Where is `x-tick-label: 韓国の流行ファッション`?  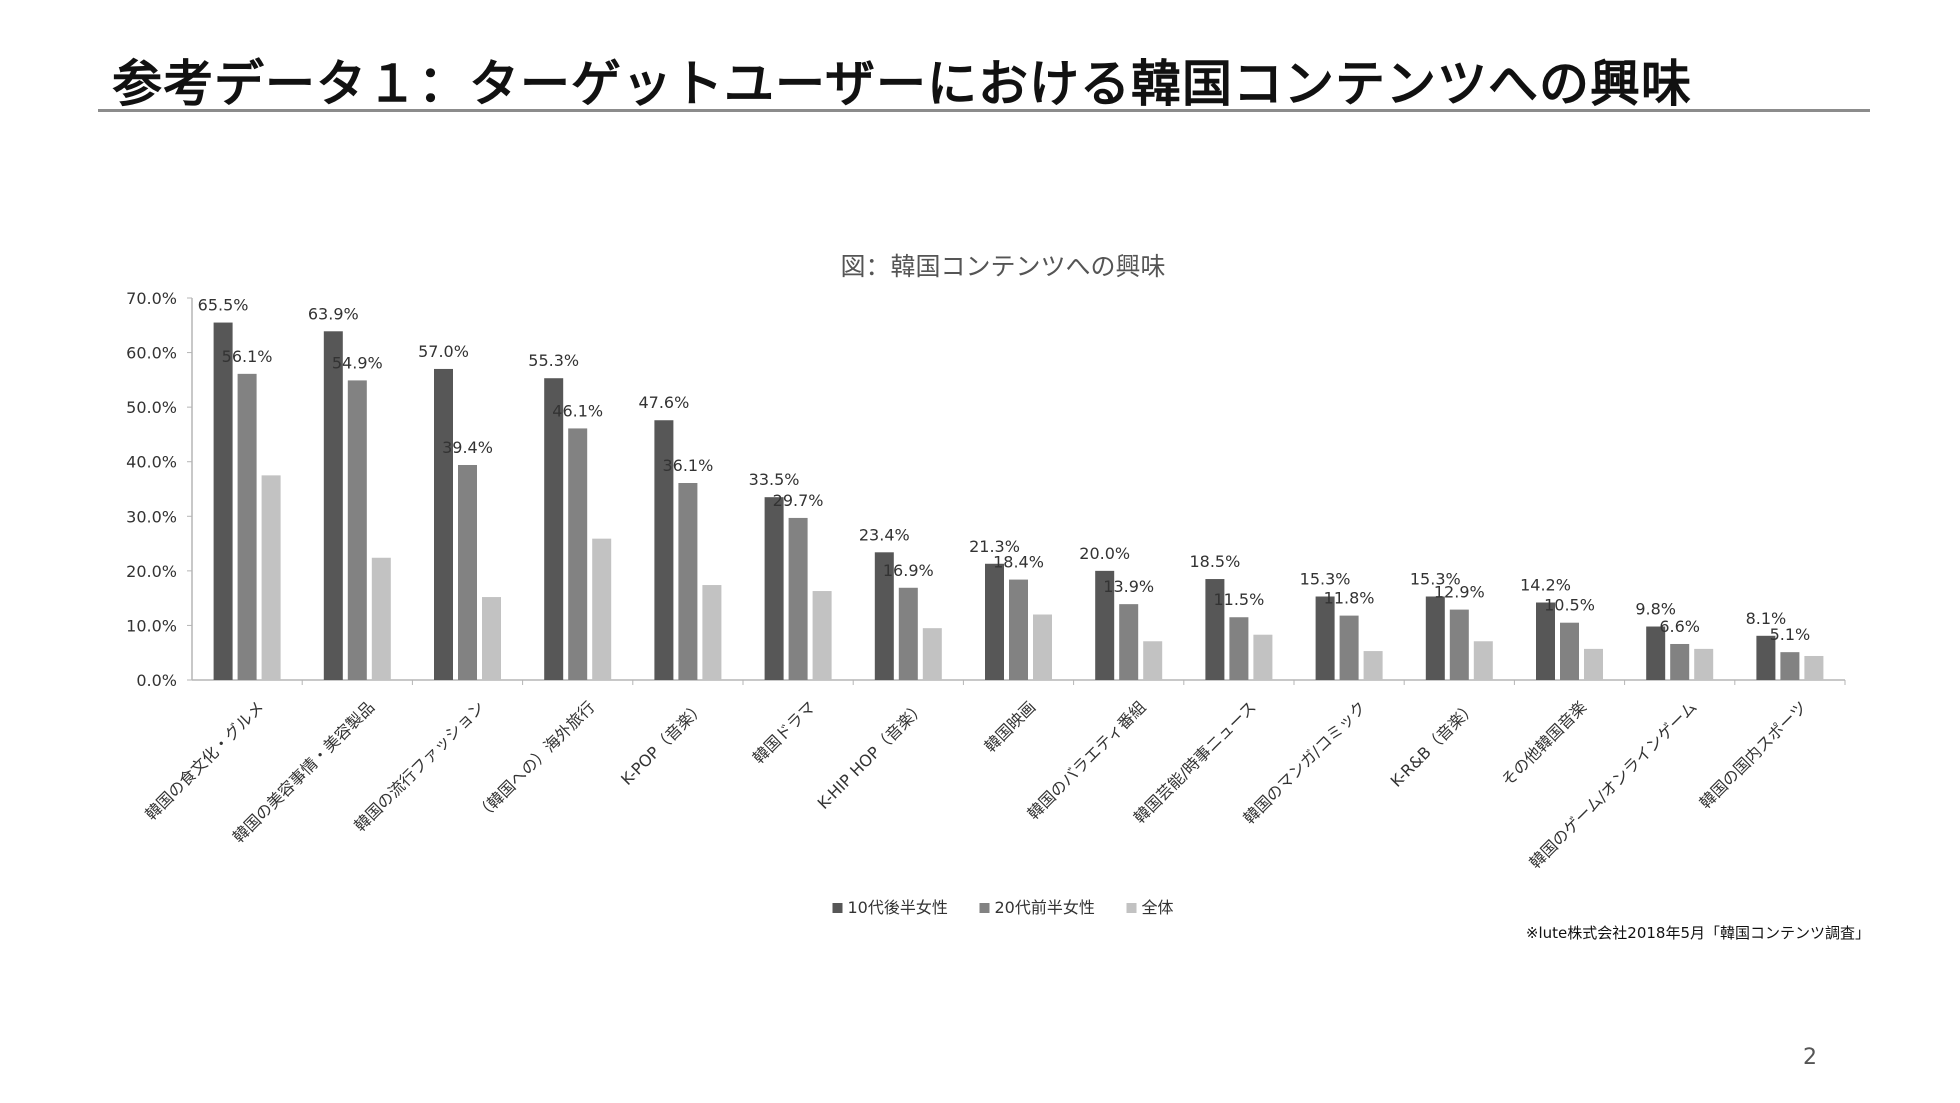
x-tick-label: 韓国の流行ファッション is located at coordinates (419, 766).